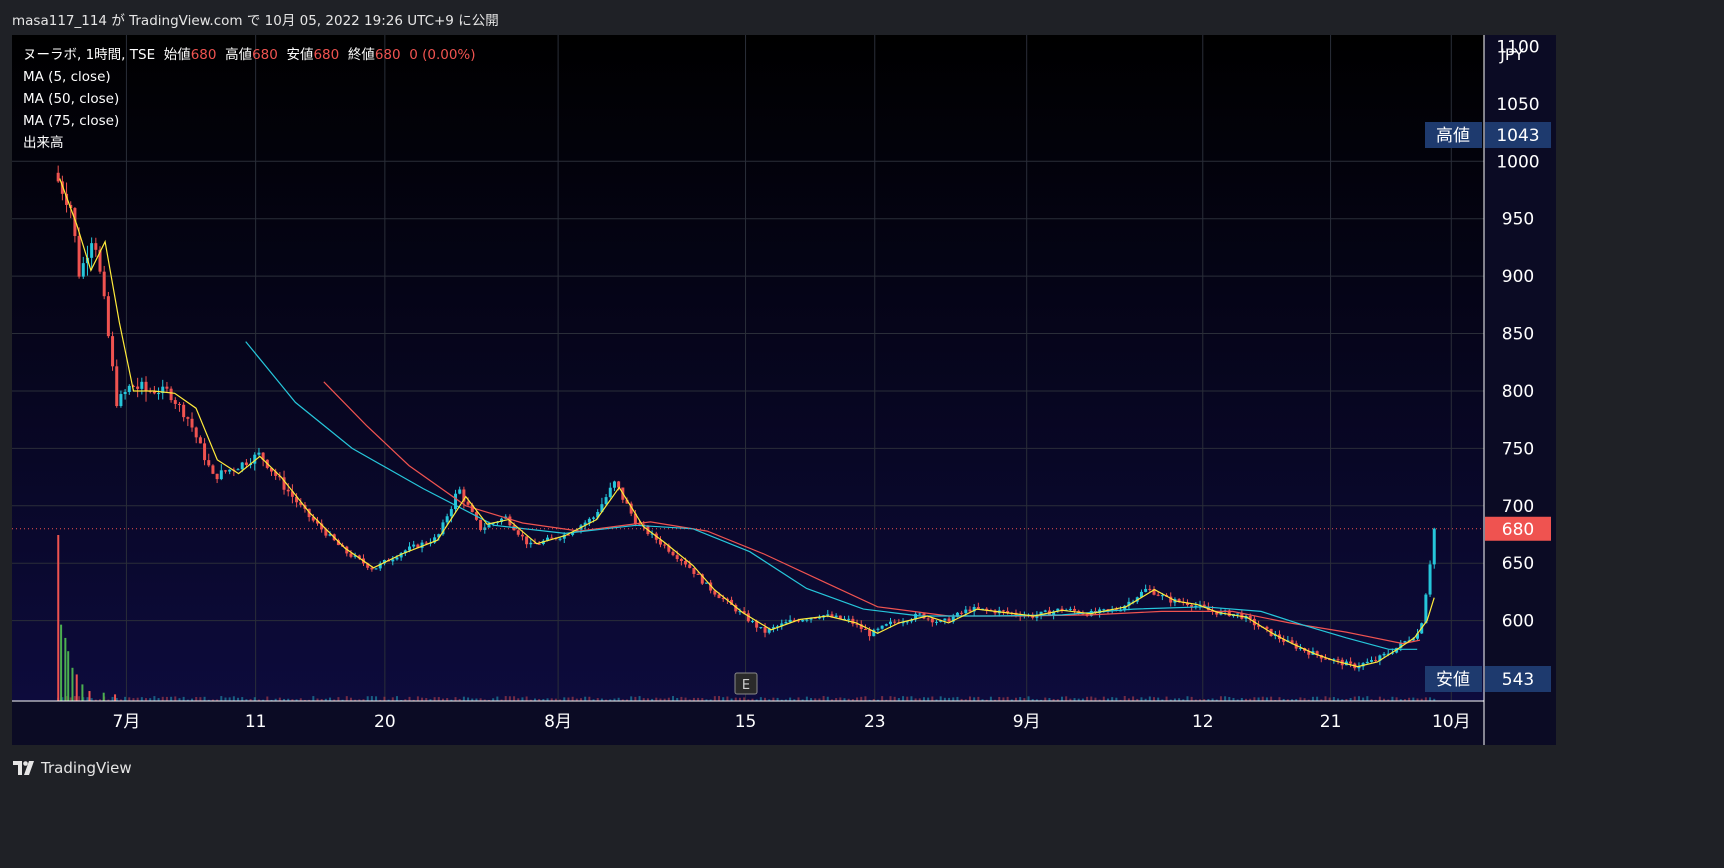 The width and height of the screenshot is (1724, 868). I want to click on ma5-legend: MA (5, close), so click(67, 77).